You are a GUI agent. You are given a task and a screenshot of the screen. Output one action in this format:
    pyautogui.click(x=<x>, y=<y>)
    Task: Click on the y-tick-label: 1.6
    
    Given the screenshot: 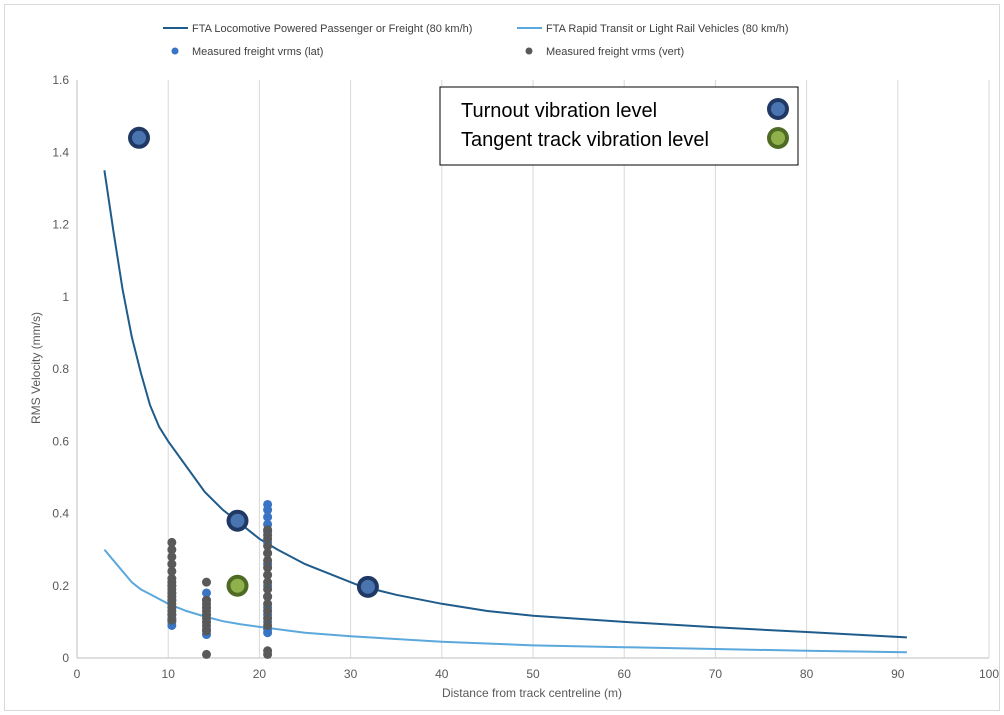 What is the action you would take?
    pyautogui.click(x=60, y=80)
    